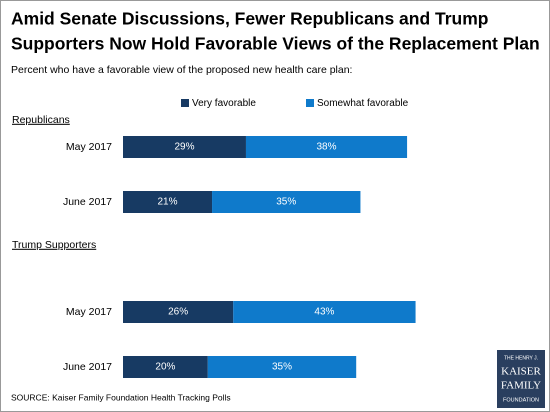 The height and width of the screenshot is (412, 550). Describe the element at coordinates (224, 103) in the screenshot. I see `legend-label: Very favorable` at that location.